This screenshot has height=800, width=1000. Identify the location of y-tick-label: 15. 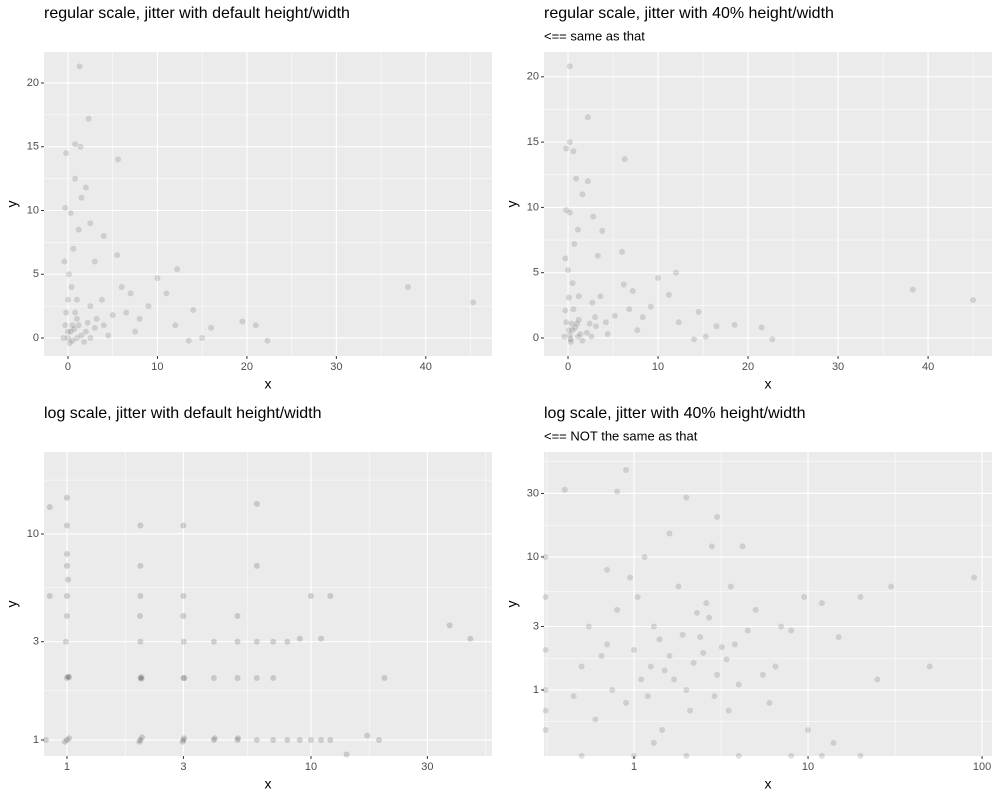
(533, 142).